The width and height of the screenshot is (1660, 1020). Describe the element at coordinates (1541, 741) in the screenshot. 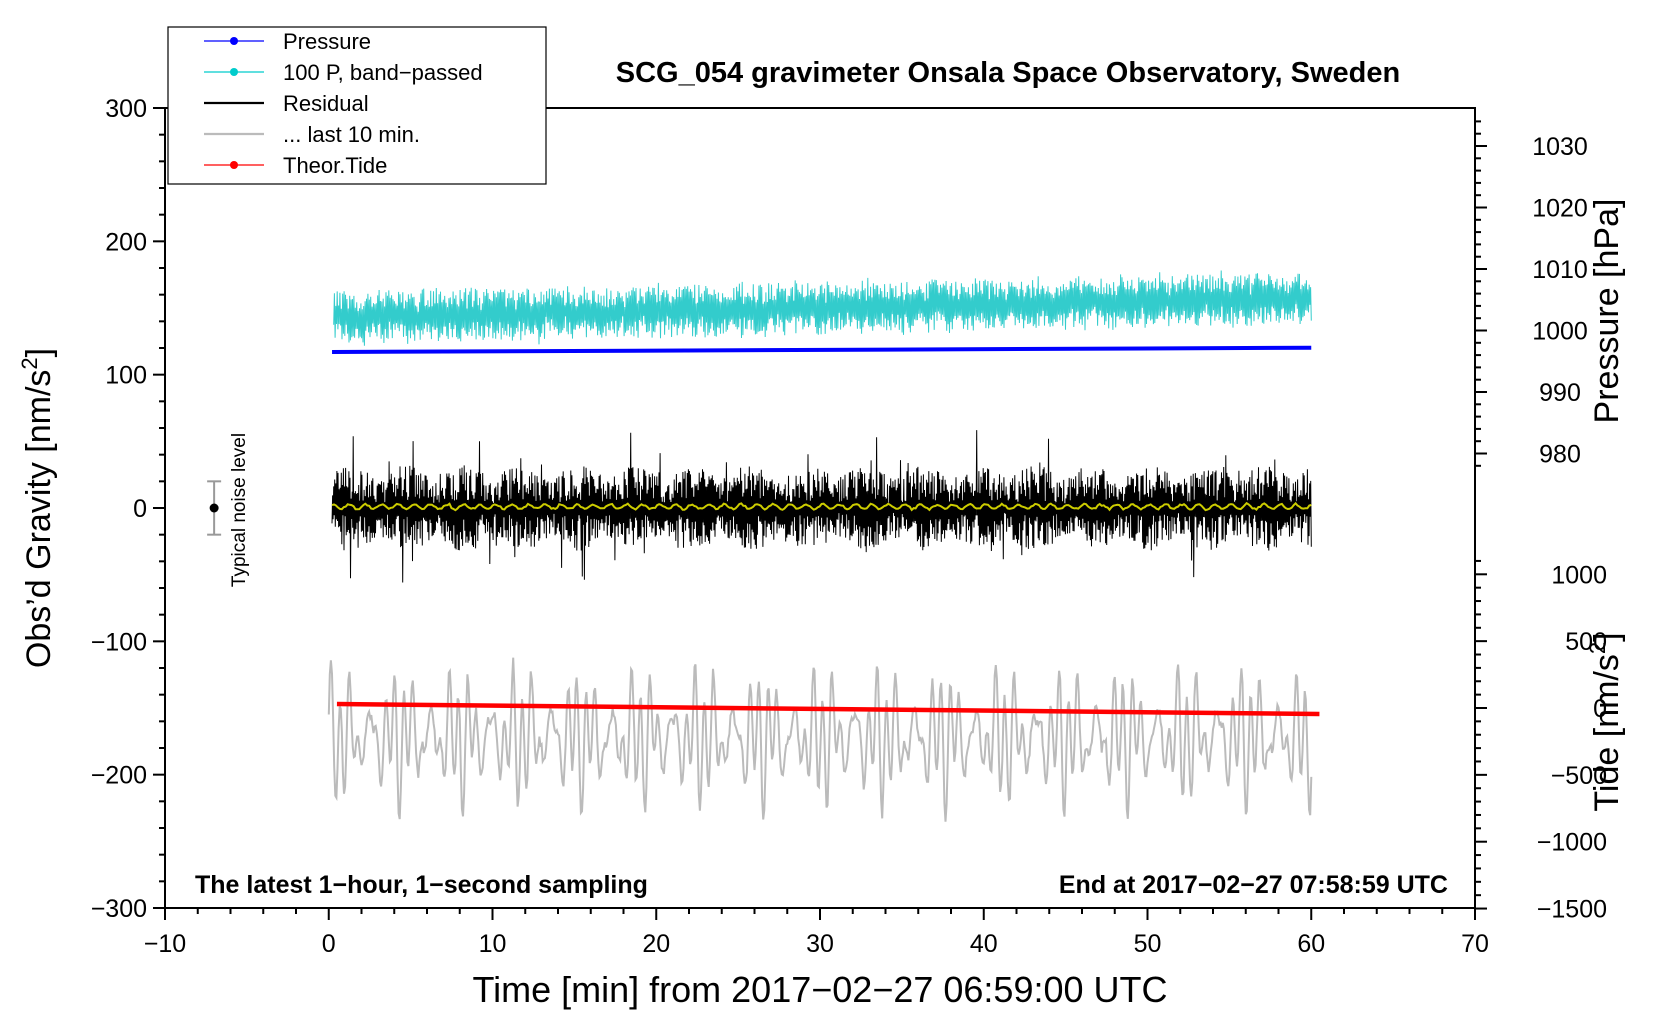

I see `tide-axis-ticks: 1000 500 0 −500 −1000 −1500` at that location.